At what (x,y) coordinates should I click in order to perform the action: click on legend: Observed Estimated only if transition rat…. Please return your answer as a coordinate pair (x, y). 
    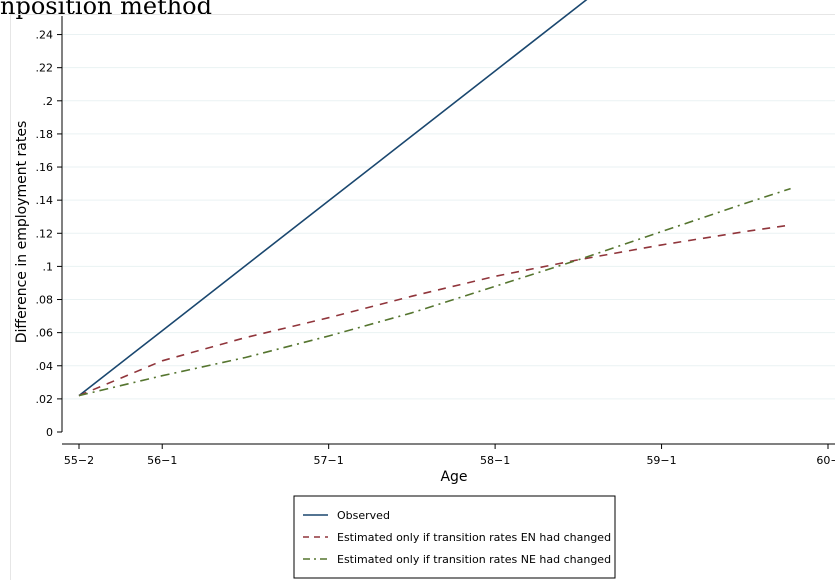
    Looking at the image, I should click on (454, 537).